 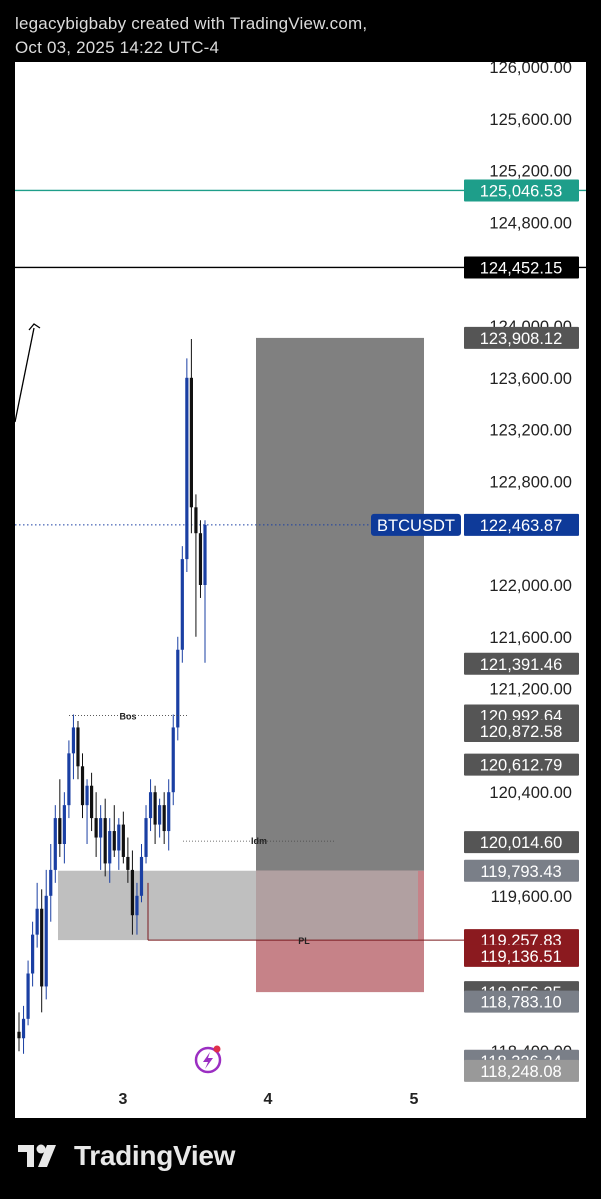 What do you see at coordinates (530, 379) in the screenshot?
I see `y-tick-label: 123,600.00` at bounding box center [530, 379].